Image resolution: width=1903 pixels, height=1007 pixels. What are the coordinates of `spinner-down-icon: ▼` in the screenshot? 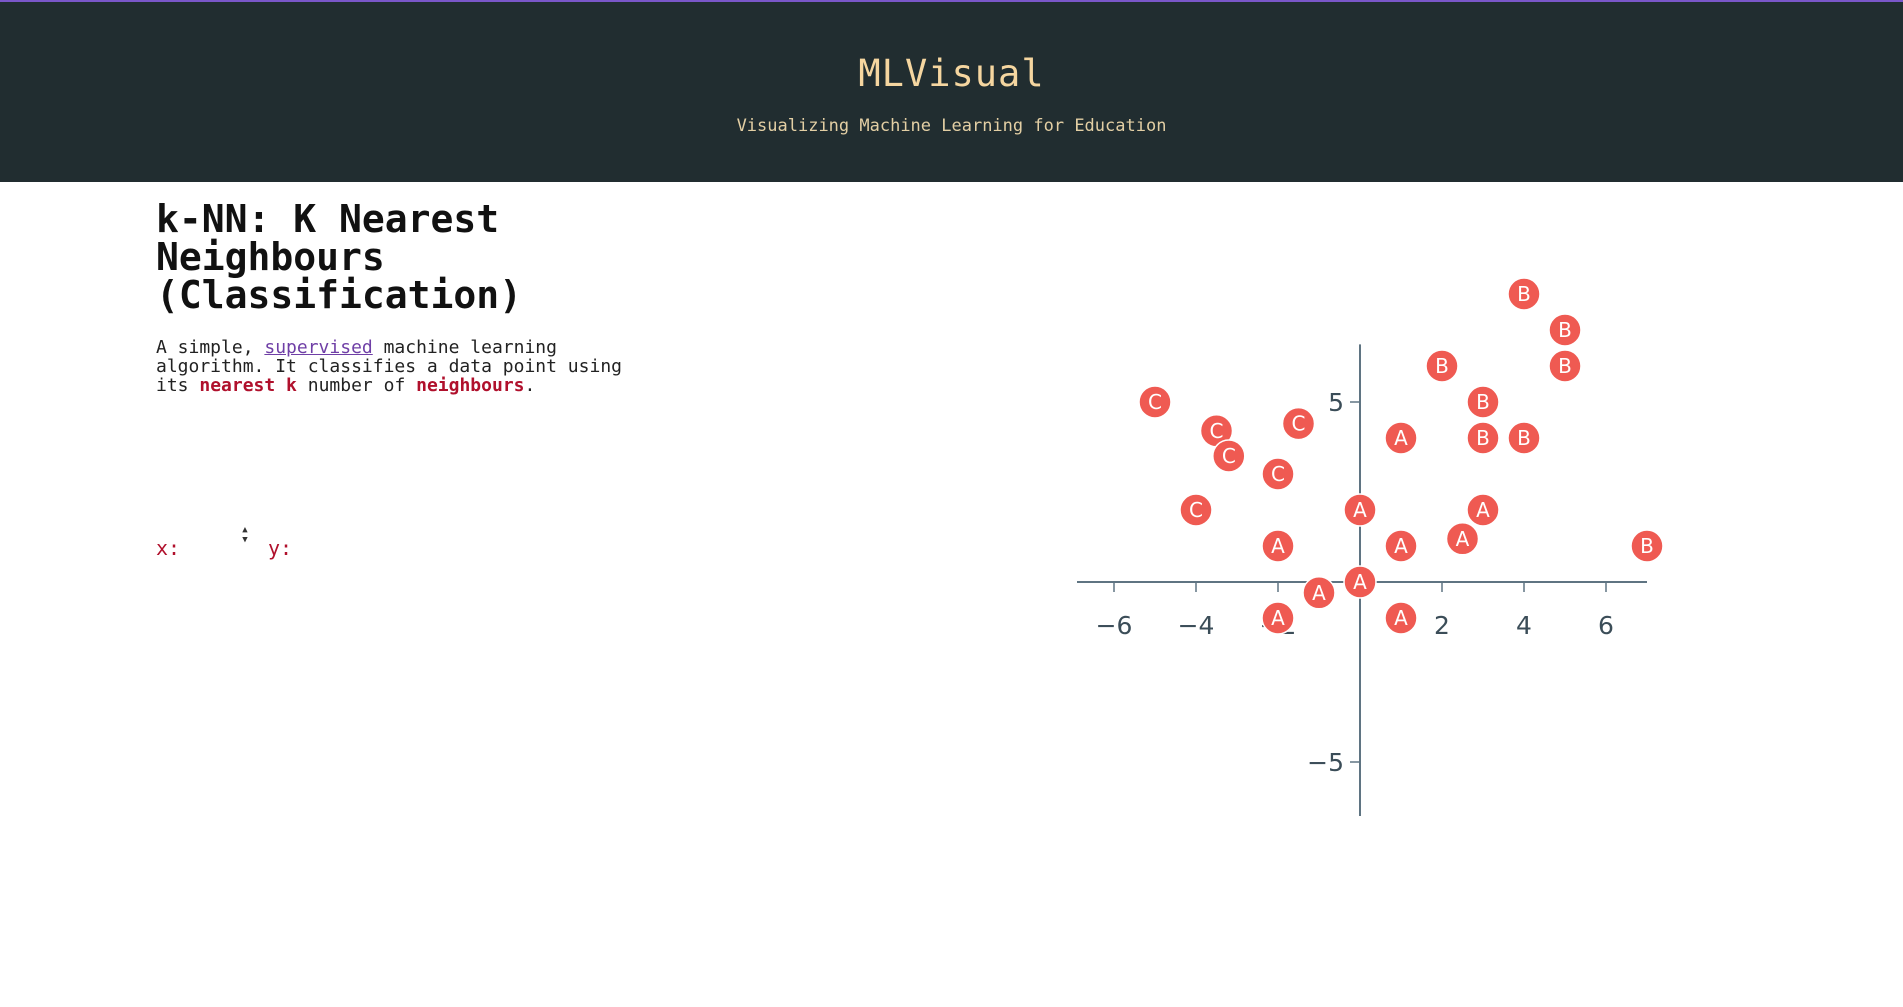 It's located at (245, 540).